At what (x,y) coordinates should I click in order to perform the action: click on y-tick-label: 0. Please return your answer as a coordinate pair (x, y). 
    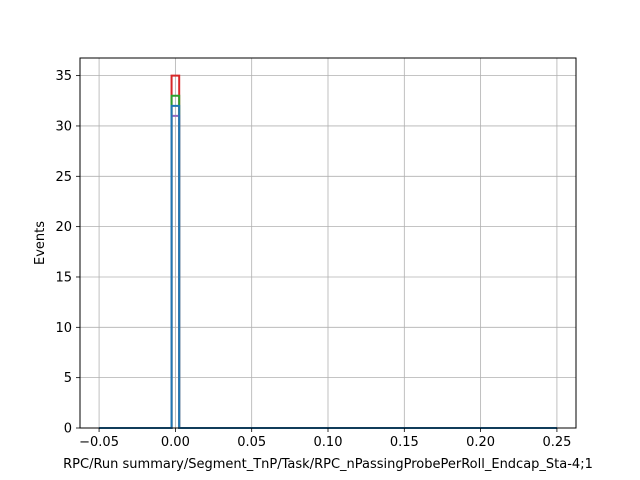
    Looking at the image, I should click on (68, 429).